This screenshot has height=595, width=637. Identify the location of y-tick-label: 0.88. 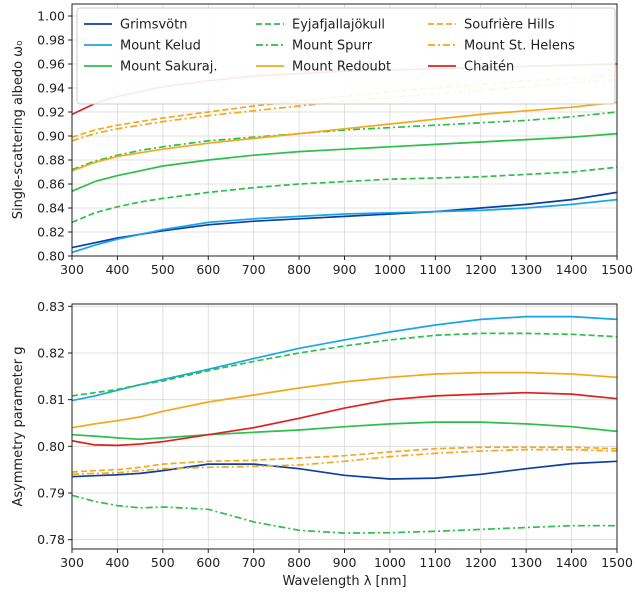
(51, 160).